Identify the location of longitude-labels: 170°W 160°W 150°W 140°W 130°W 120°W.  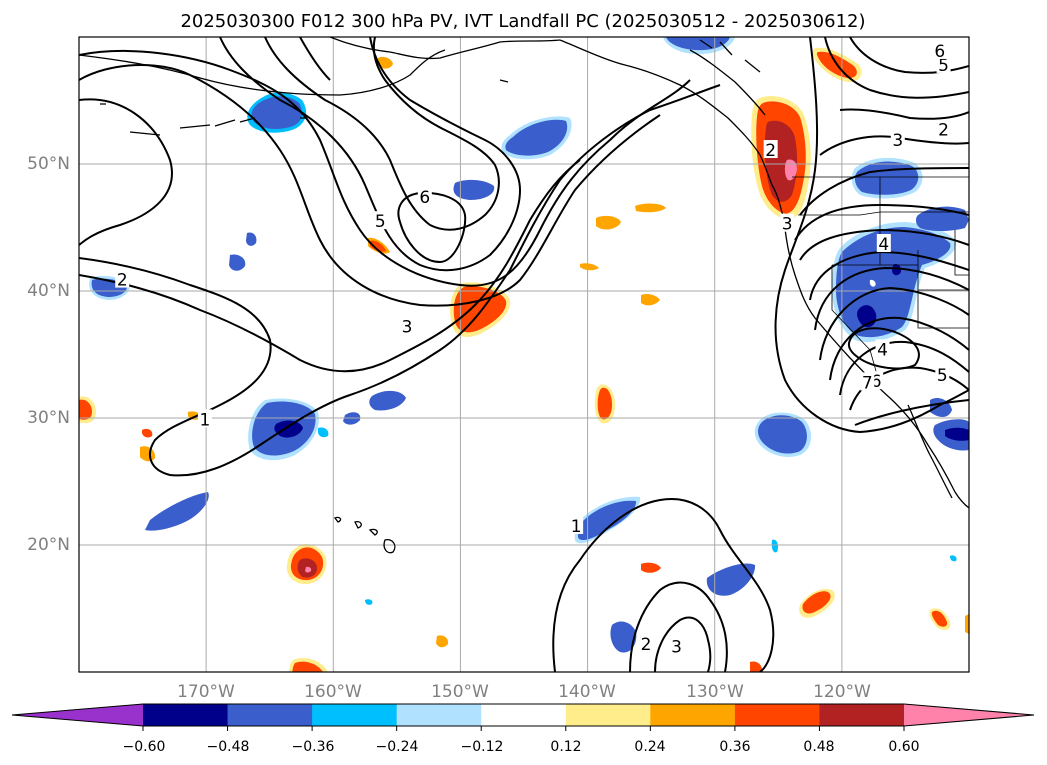
(524, 692).